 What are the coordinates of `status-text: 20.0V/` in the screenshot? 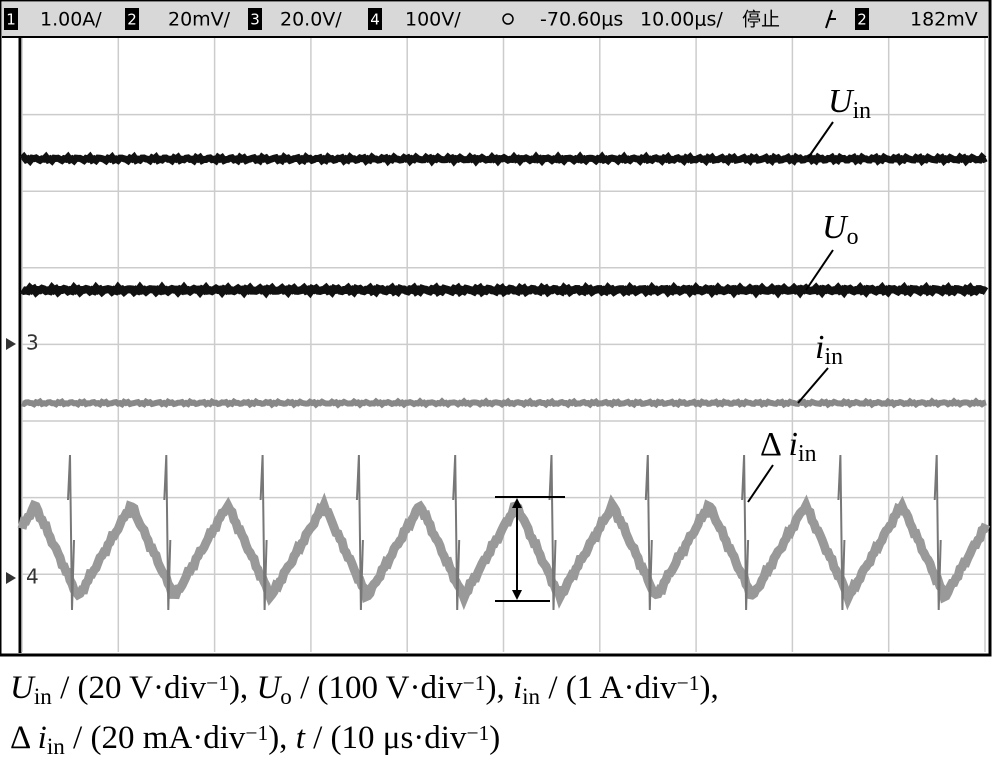 It's located at (311, 20).